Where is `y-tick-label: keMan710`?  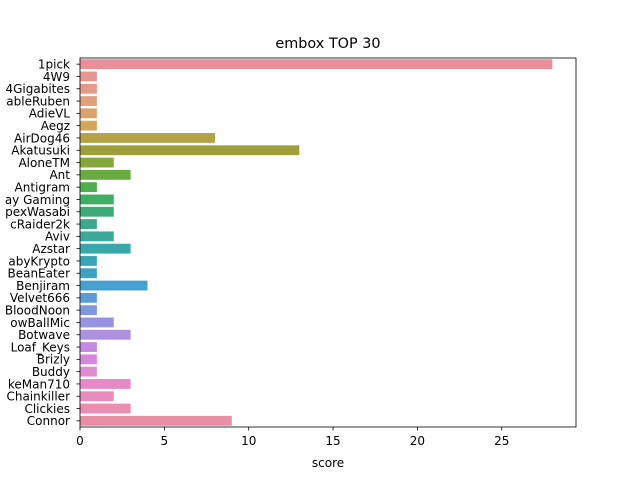
y-tick-label: keMan710 is located at coordinates (39, 384).